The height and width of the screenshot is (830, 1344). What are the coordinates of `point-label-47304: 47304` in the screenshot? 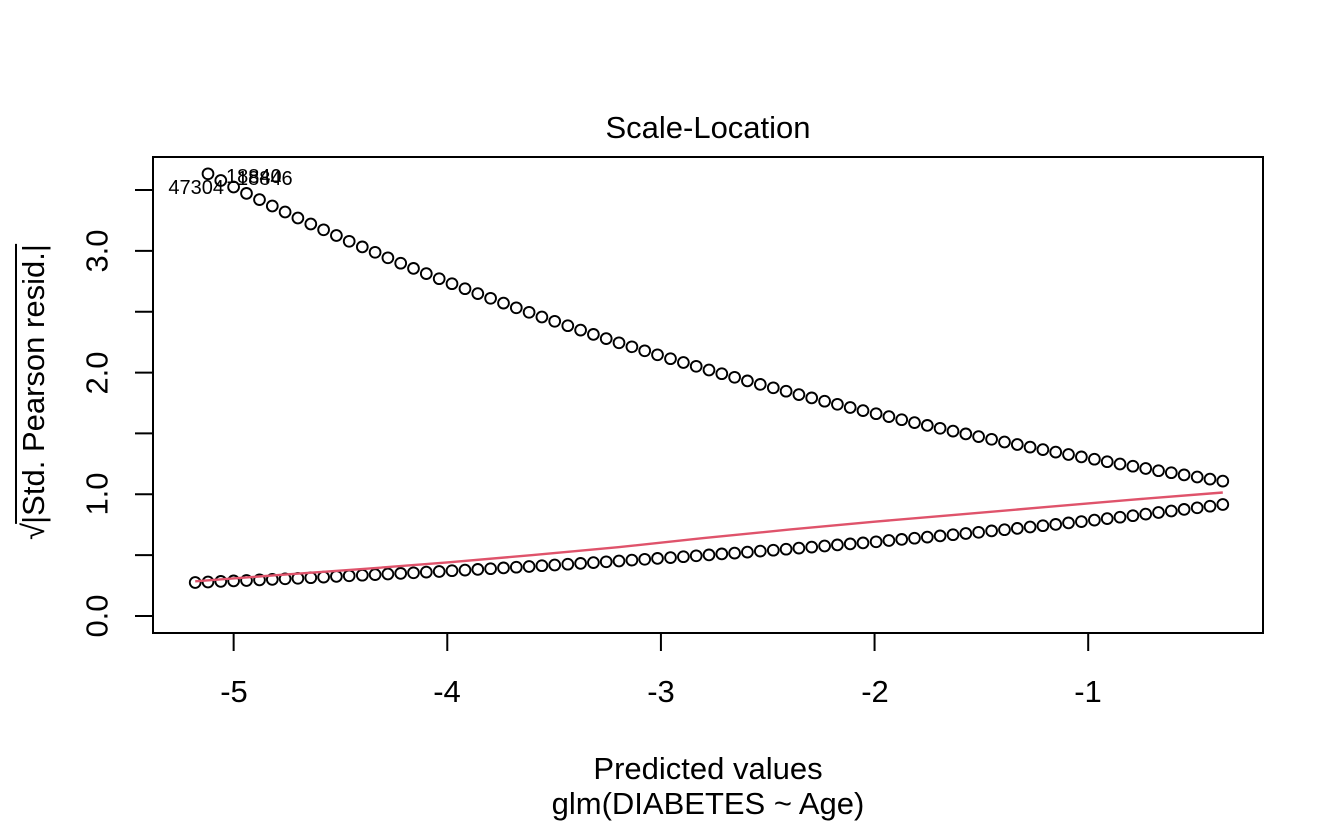 It's located at (196, 188).